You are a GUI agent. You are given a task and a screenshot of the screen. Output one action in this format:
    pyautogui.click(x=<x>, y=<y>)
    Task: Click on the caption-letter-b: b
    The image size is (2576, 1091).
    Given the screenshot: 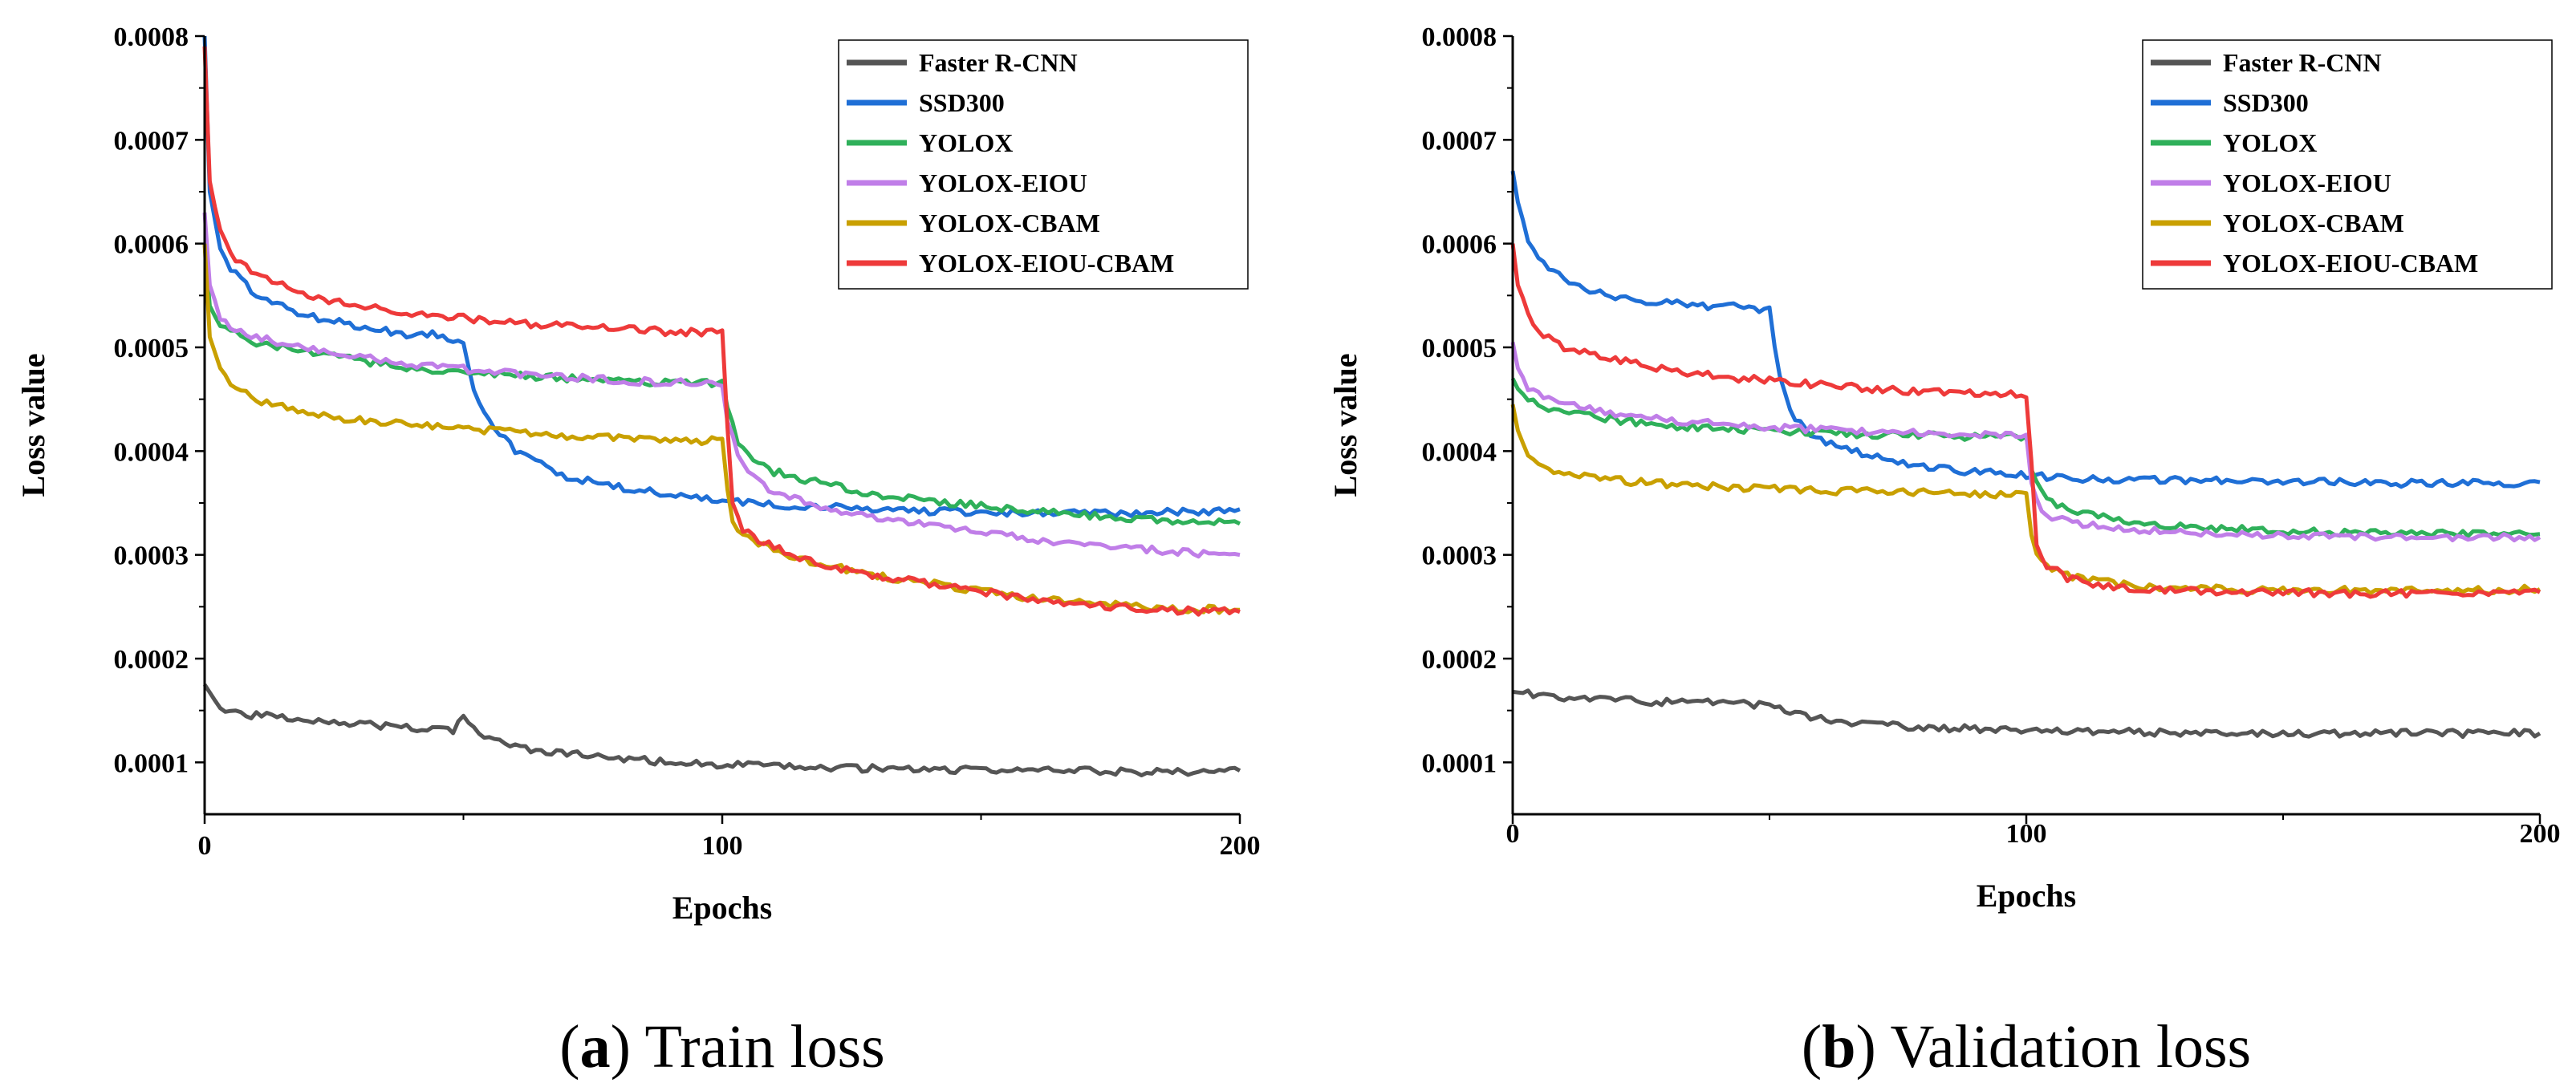 What is the action you would take?
    pyautogui.click(x=1838, y=1047)
    